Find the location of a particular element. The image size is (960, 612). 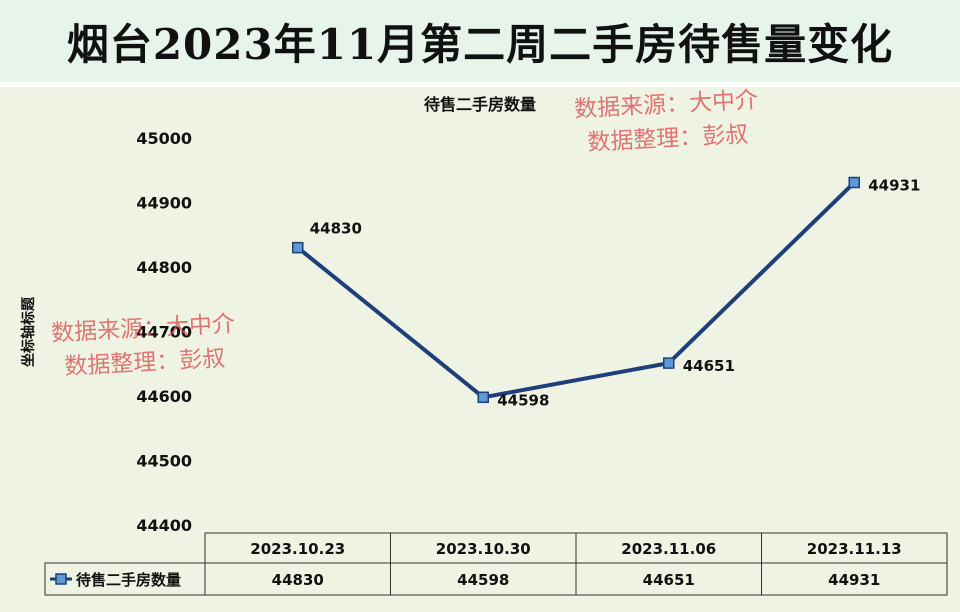

y-tick-label: 44500 is located at coordinates (164, 461).